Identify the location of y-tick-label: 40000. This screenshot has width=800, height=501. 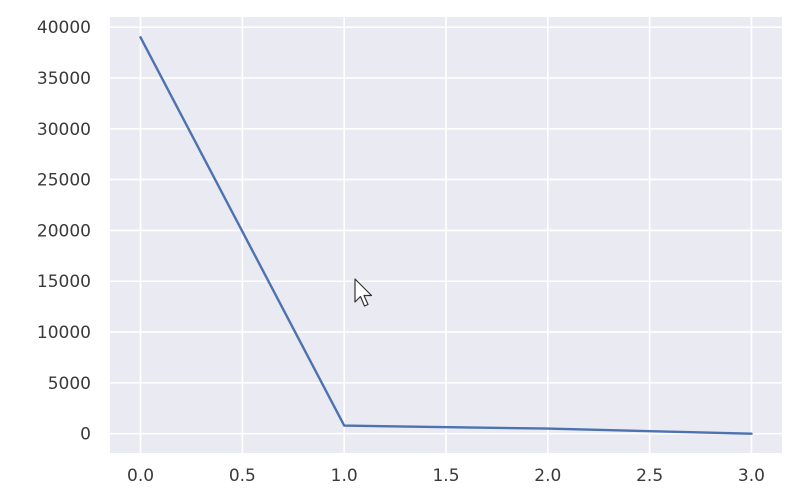
(64, 28).